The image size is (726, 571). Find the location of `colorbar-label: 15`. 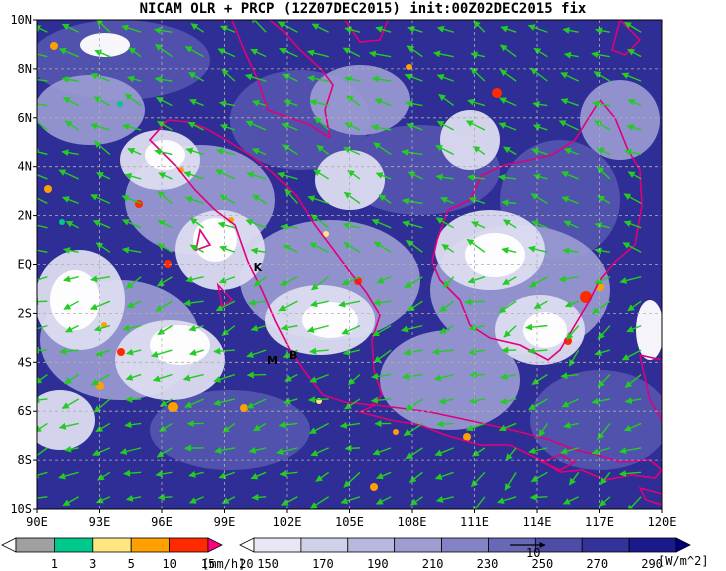

colorbar-label: 15 is located at coordinates (208, 564).